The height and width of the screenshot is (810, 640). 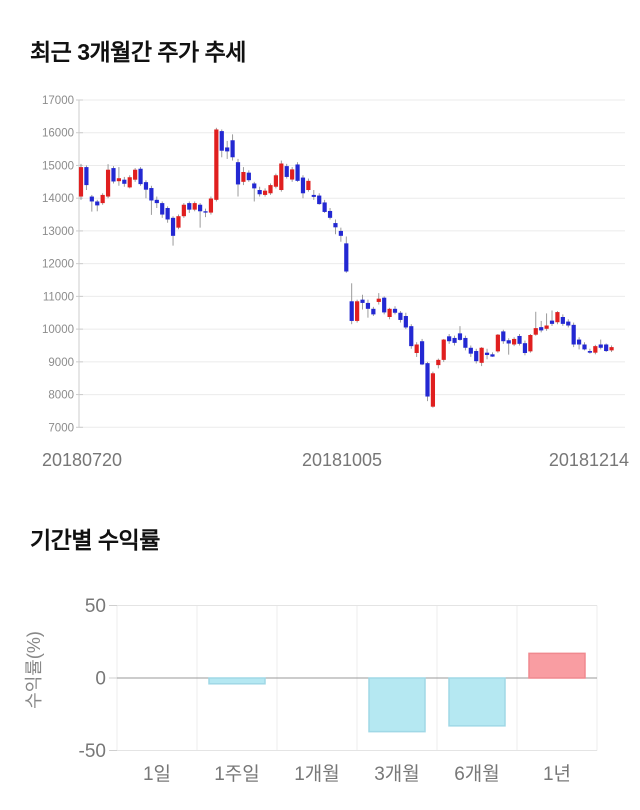 I want to click on y-tick-label: 7000, so click(x=61, y=428).